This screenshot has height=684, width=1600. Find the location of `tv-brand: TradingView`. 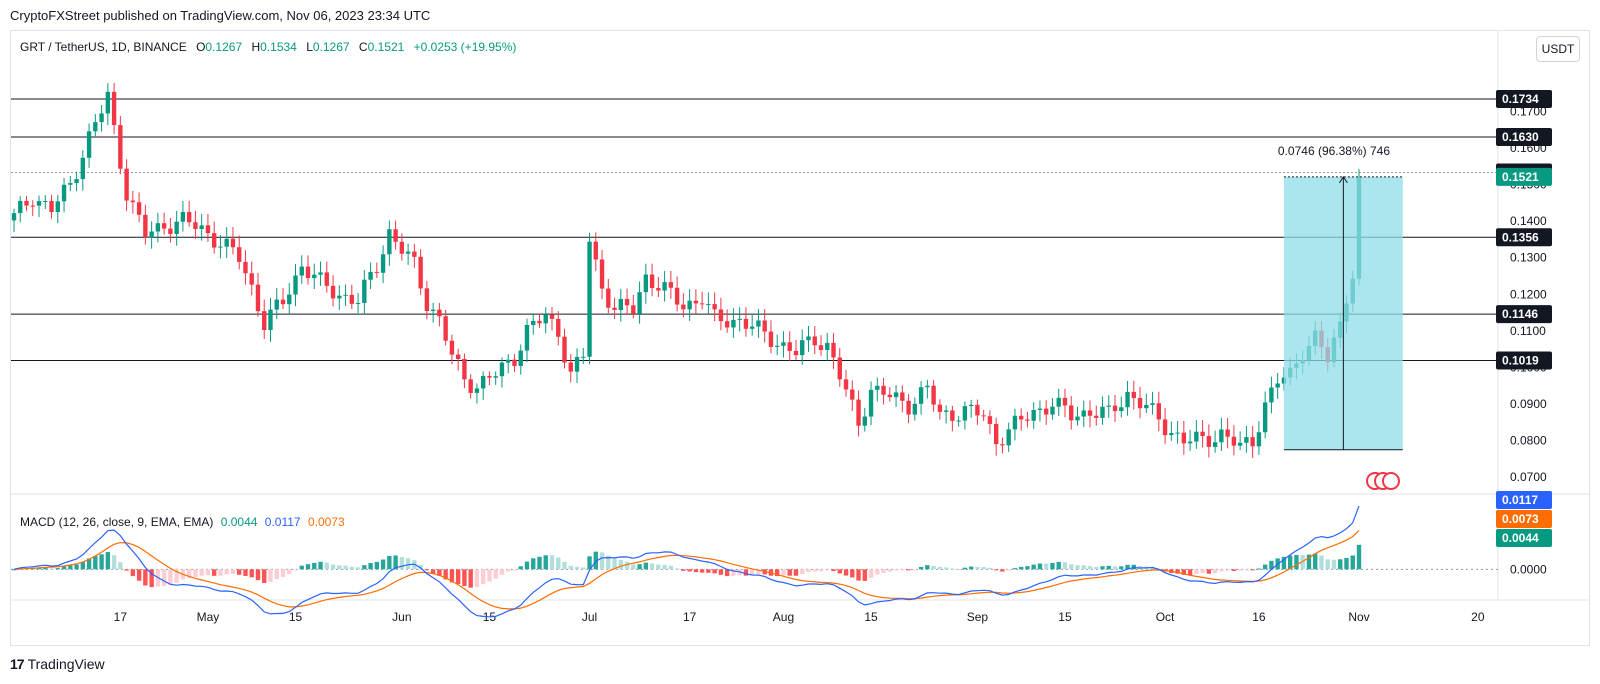

tv-brand: TradingView is located at coordinates (66, 664).